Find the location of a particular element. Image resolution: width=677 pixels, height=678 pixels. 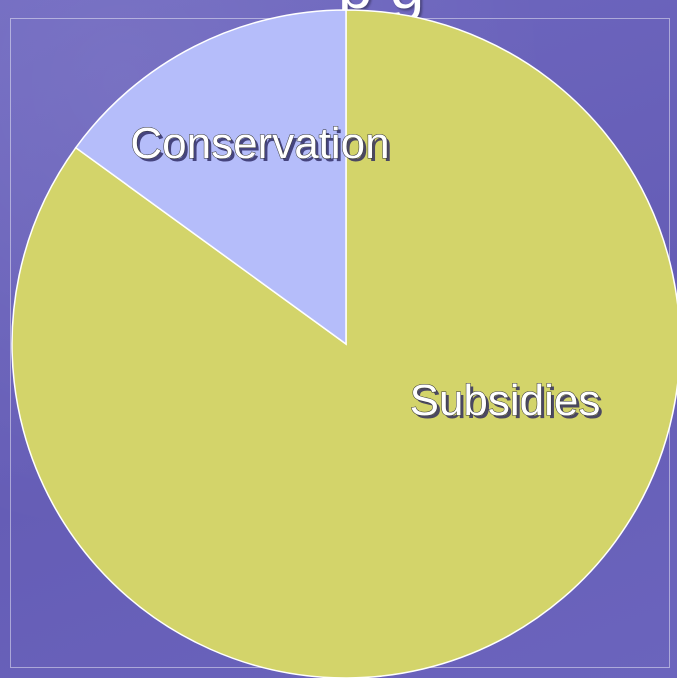

pie-label-shadow-subsidies: Subsidies is located at coordinates (508, 403).